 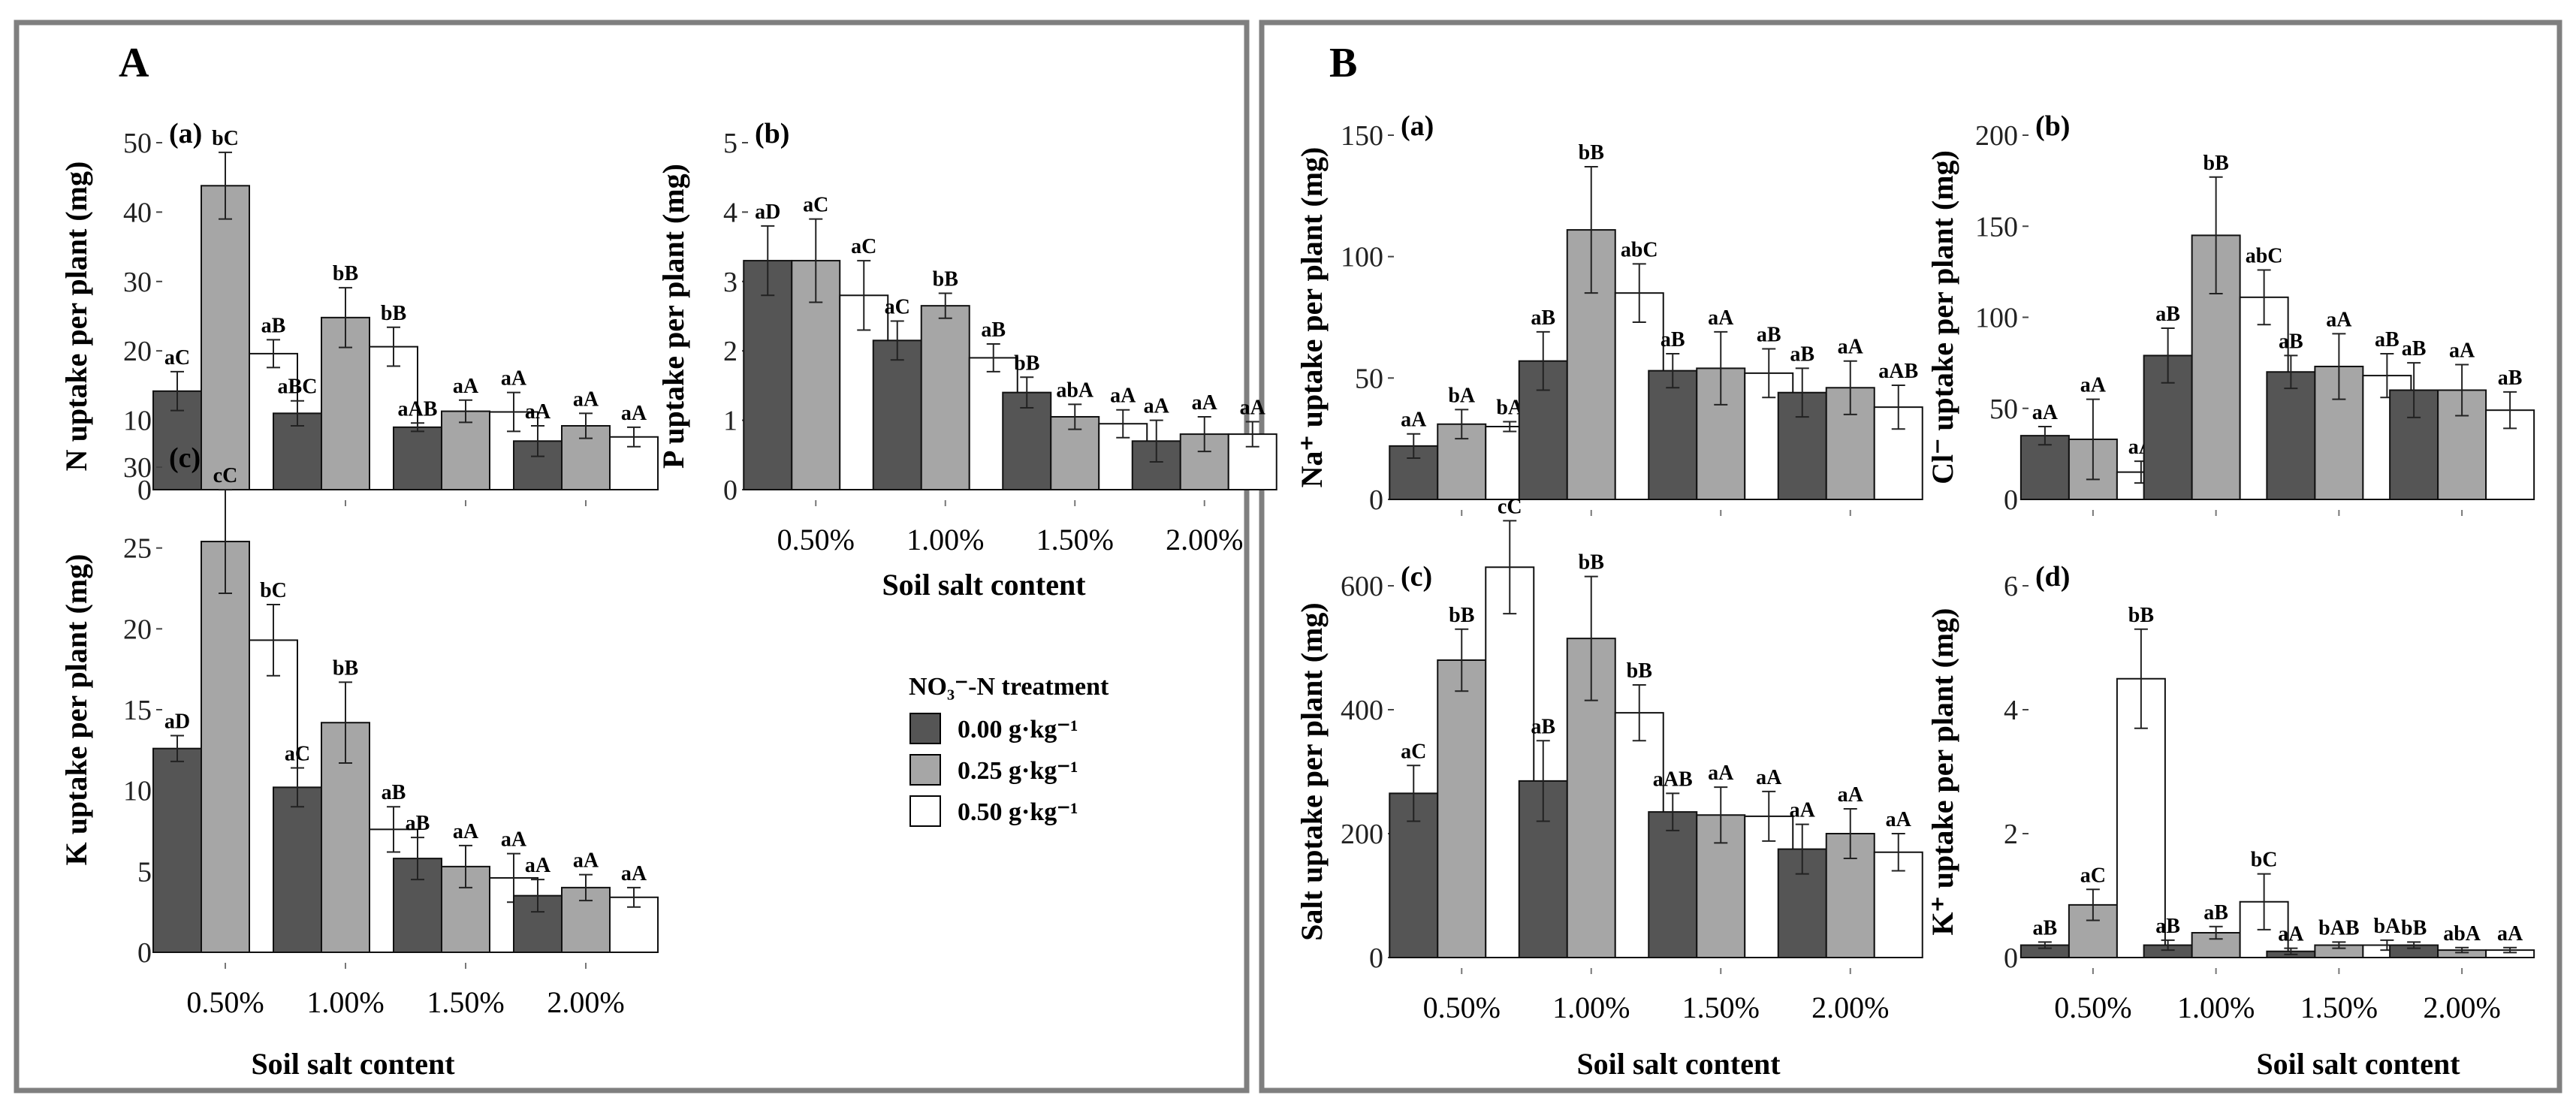 What do you see at coordinates (137, 421) in the screenshot?
I see `y-tick-label: 10` at bounding box center [137, 421].